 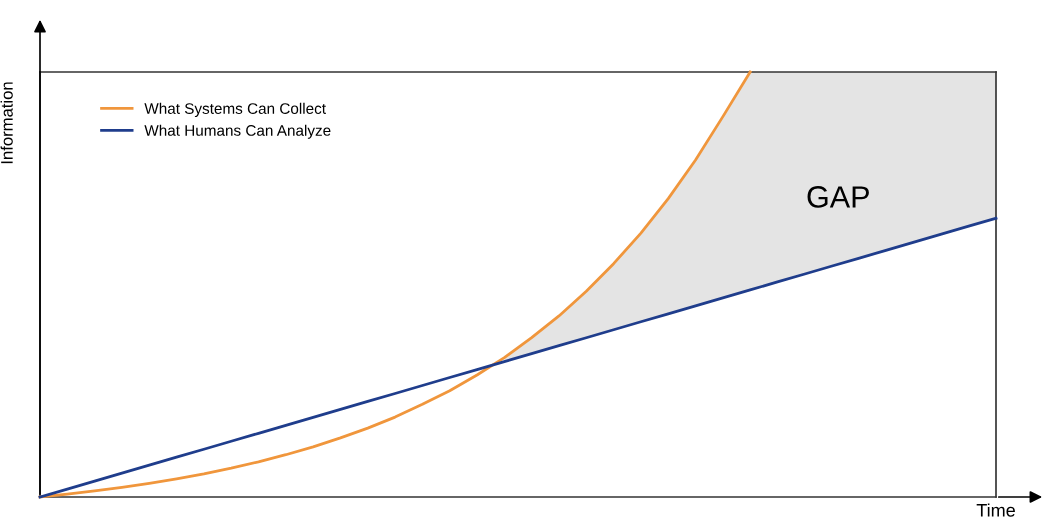 What do you see at coordinates (995, 510) in the screenshot?
I see `x-axis-title: Time` at bounding box center [995, 510].